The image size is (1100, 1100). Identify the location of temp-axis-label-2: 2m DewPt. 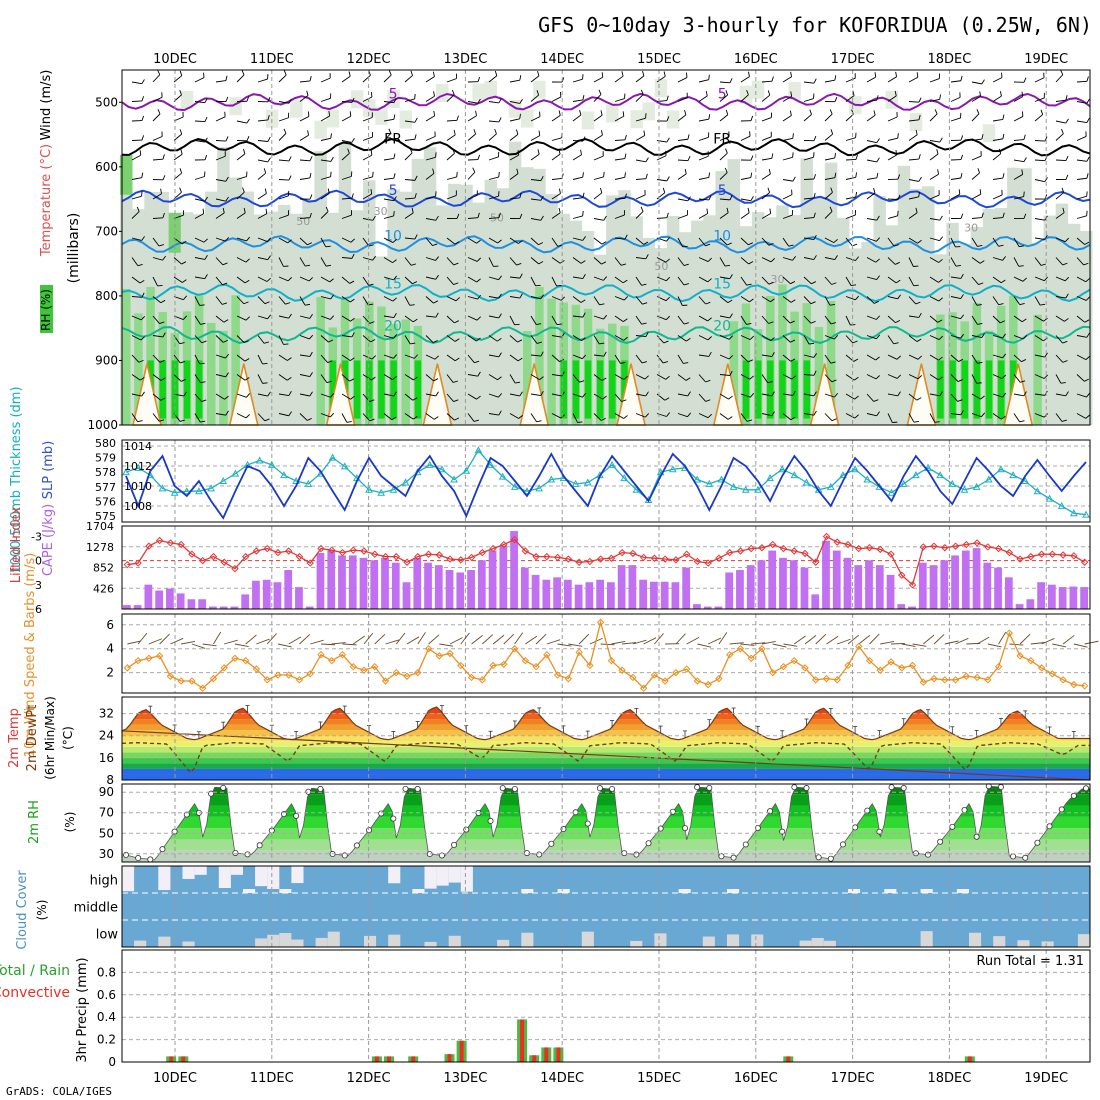
(32, 738).